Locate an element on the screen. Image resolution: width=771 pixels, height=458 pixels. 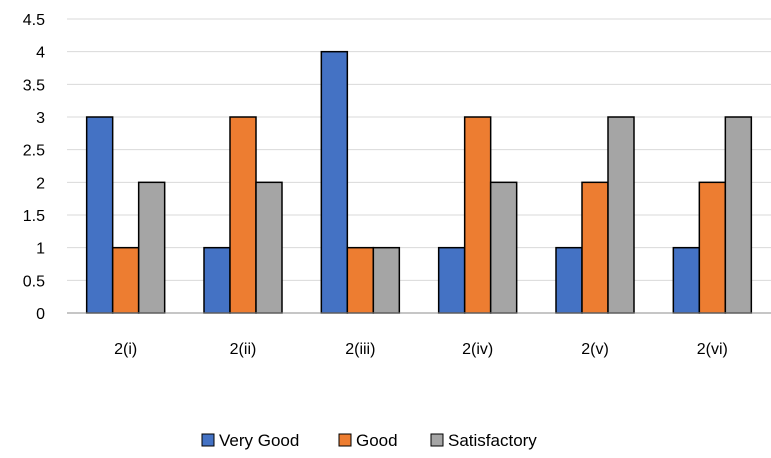
legend-label-good: Good is located at coordinates (377, 440).